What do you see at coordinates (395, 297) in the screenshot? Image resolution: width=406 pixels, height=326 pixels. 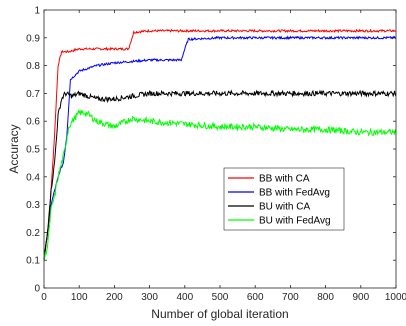 I see `x-tick-label: 1000` at bounding box center [395, 297].